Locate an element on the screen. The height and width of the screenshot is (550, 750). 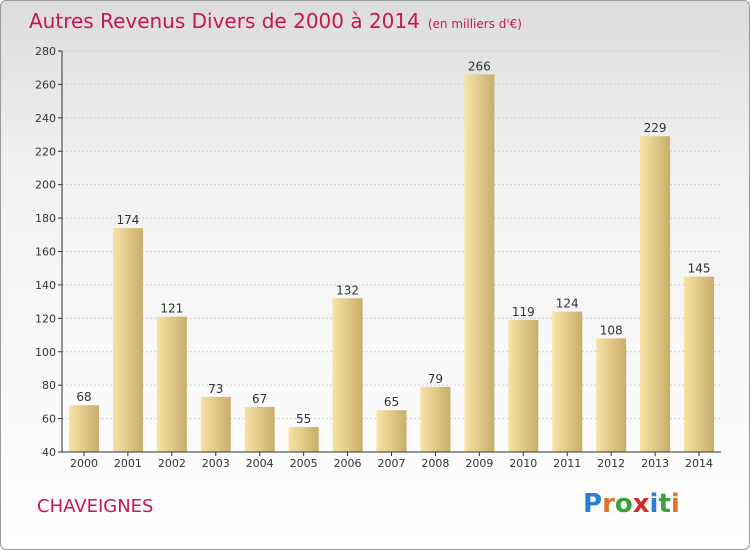
bar-2010 is located at coordinates (523, 386).